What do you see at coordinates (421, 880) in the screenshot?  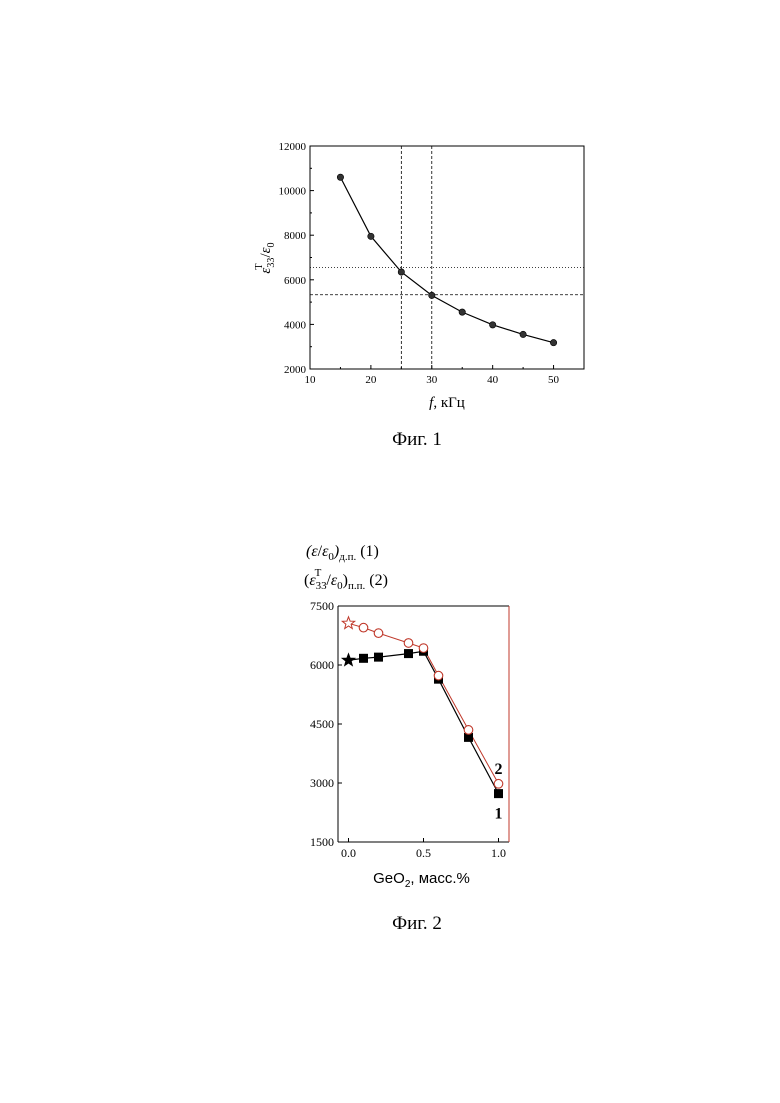 I see `x-axis-label-2: GeO2, масс.%` at bounding box center [421, 880].